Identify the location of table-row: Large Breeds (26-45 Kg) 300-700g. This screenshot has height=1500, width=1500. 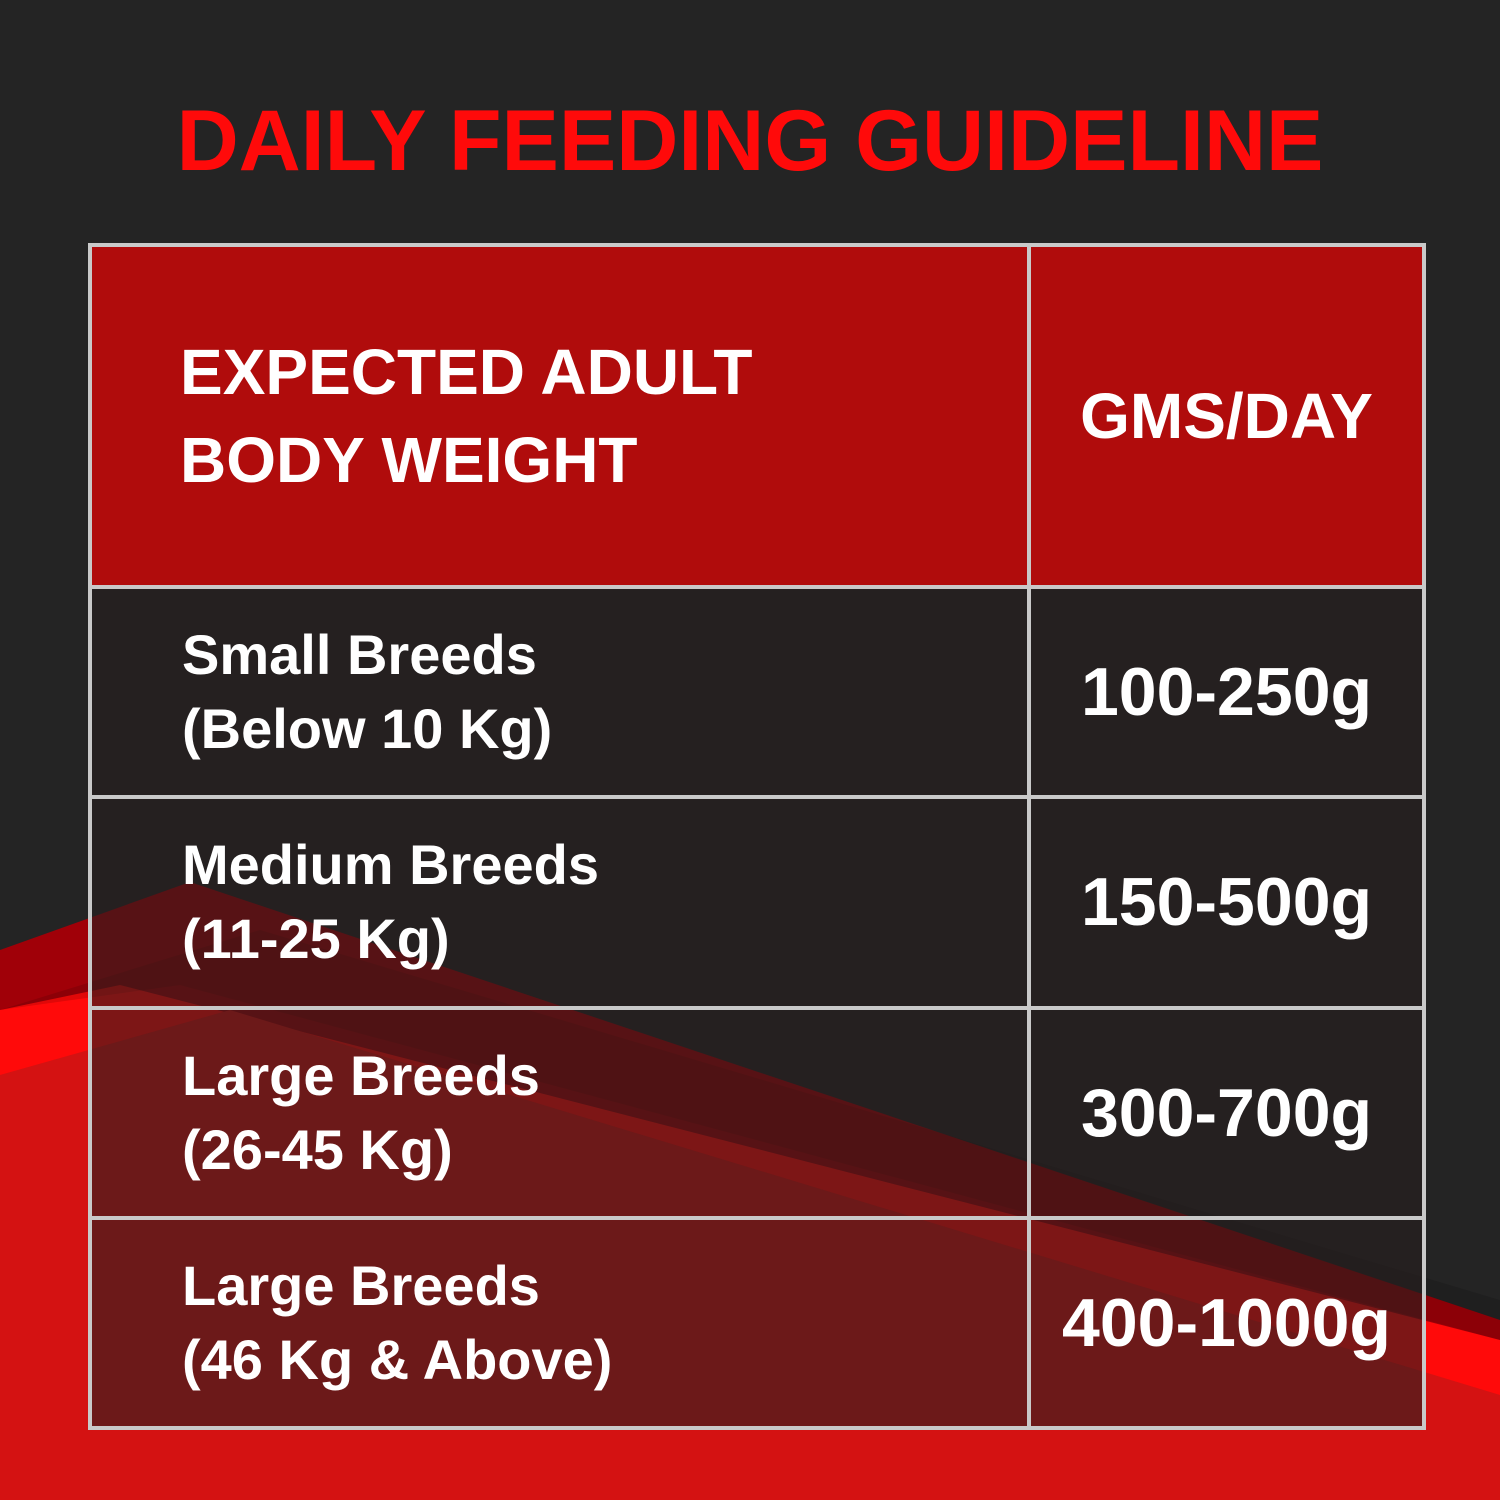
(757, 1112).